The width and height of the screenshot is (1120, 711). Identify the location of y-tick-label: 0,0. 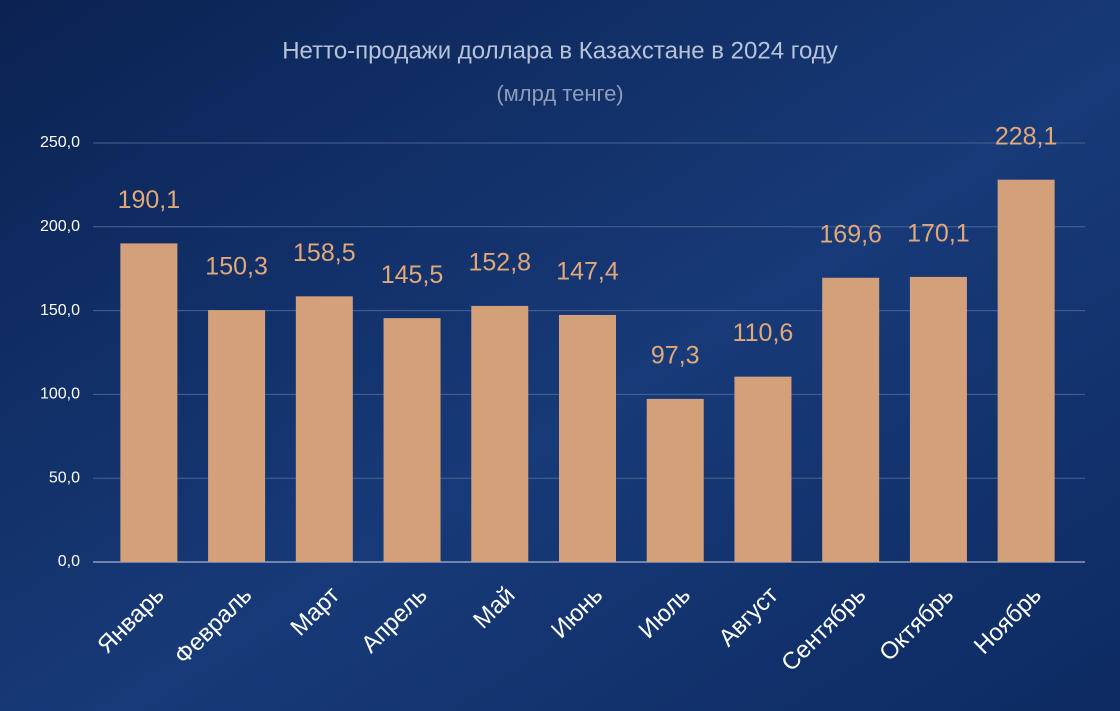
(69, 561).